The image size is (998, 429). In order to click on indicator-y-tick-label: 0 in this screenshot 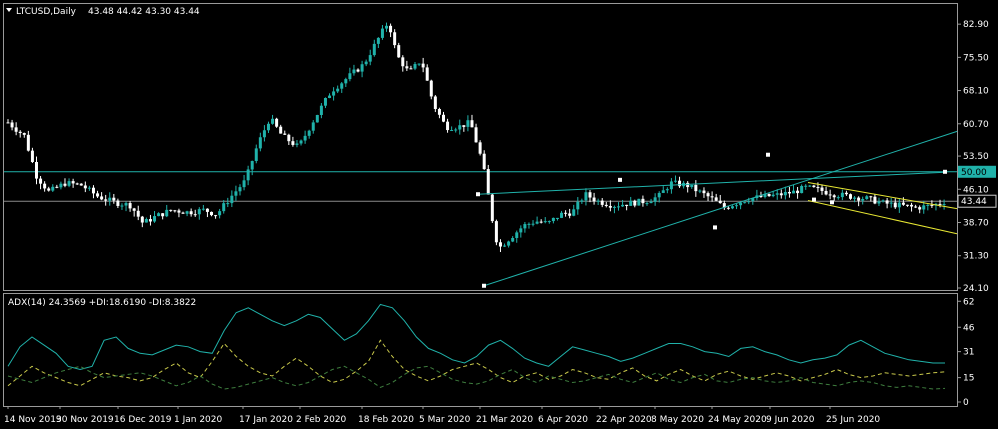, I will do `click(966, 403)`.